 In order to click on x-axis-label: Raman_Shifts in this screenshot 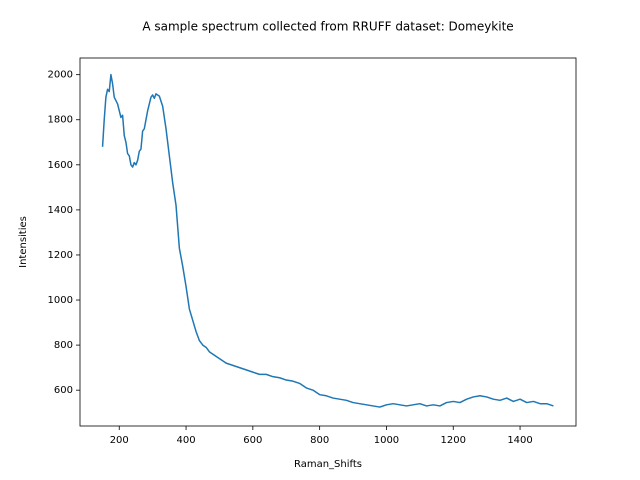, I will do `click(328, 464)`.